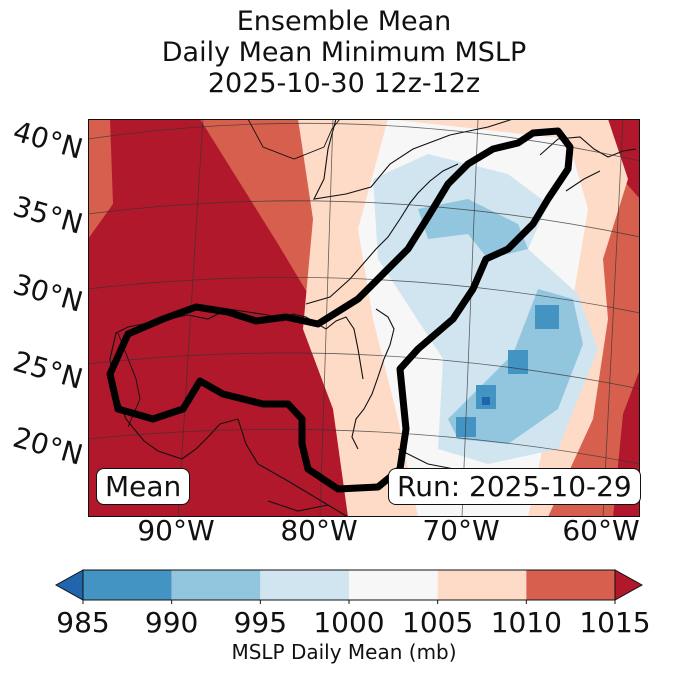 The width and height of the screenshot is (688, 674). Describe the element at coordinates (461, 530) in the screenshot. I see `lon-tick-label: 70°W` at that location.